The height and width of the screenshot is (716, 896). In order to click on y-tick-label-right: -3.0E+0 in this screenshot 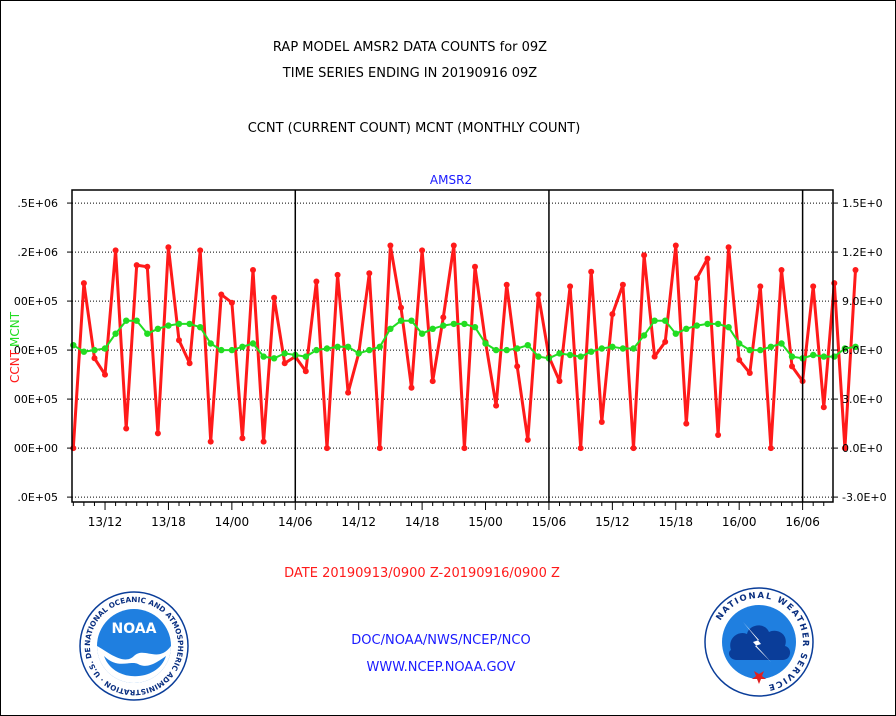, I will do `click(864, 497)`.